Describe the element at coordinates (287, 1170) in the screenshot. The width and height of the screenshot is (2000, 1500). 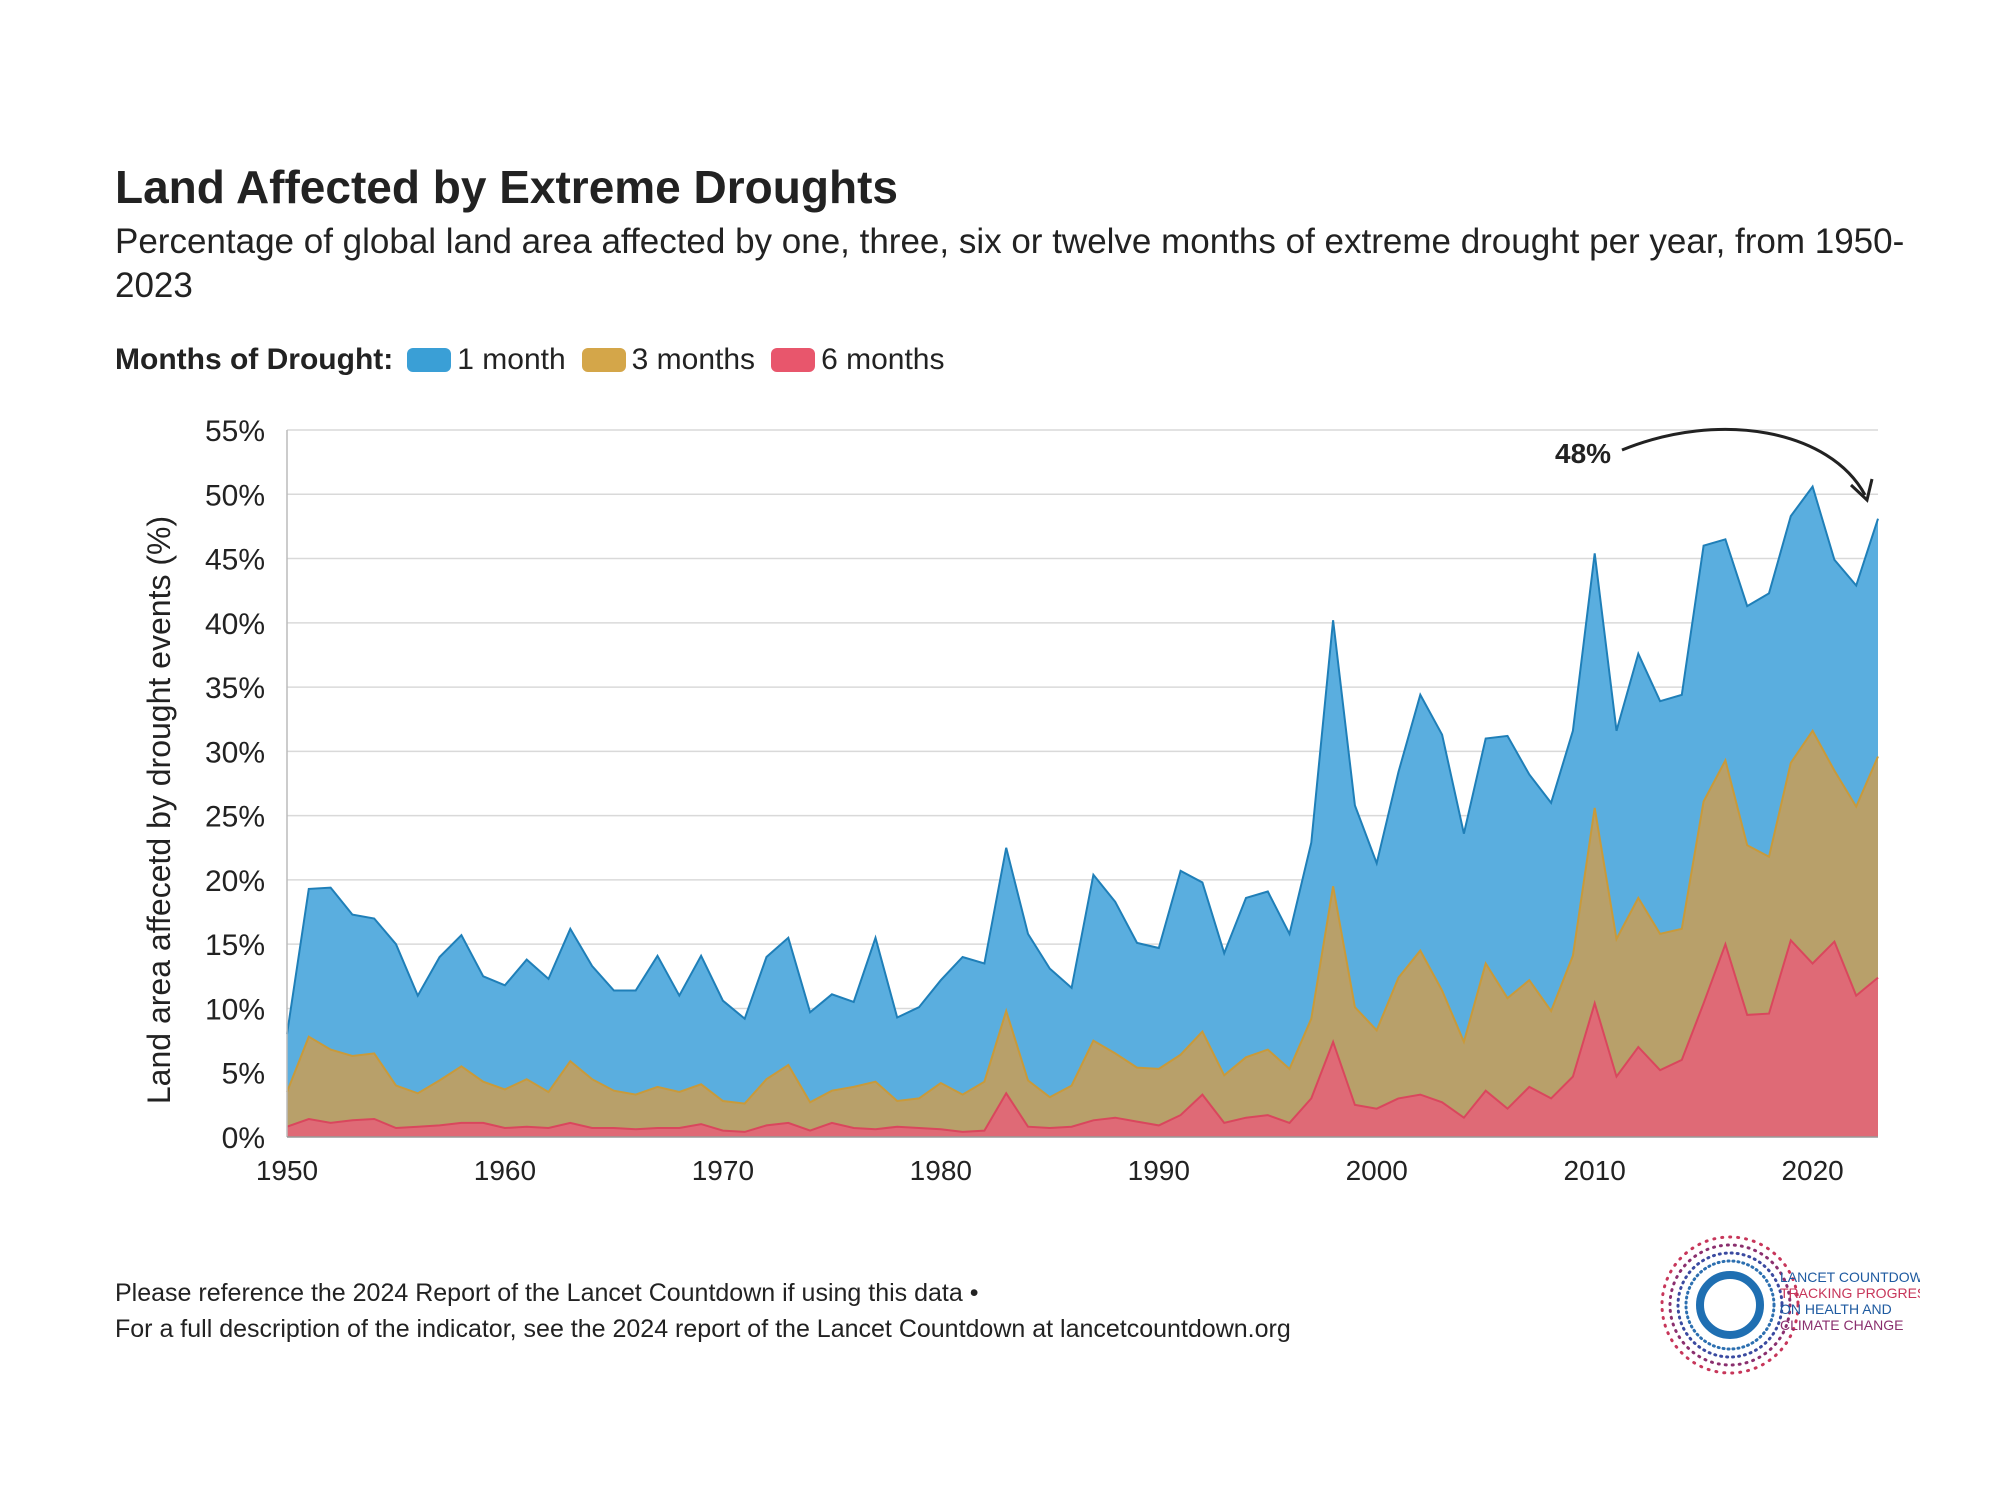
I see `x-tick-label-1950: 1950` at that location.